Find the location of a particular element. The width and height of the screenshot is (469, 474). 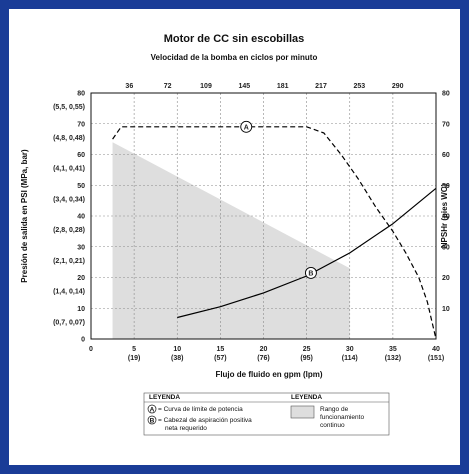

left-tick-sublabel: (4,8, 0,48) is located at coordinates (69, 138).